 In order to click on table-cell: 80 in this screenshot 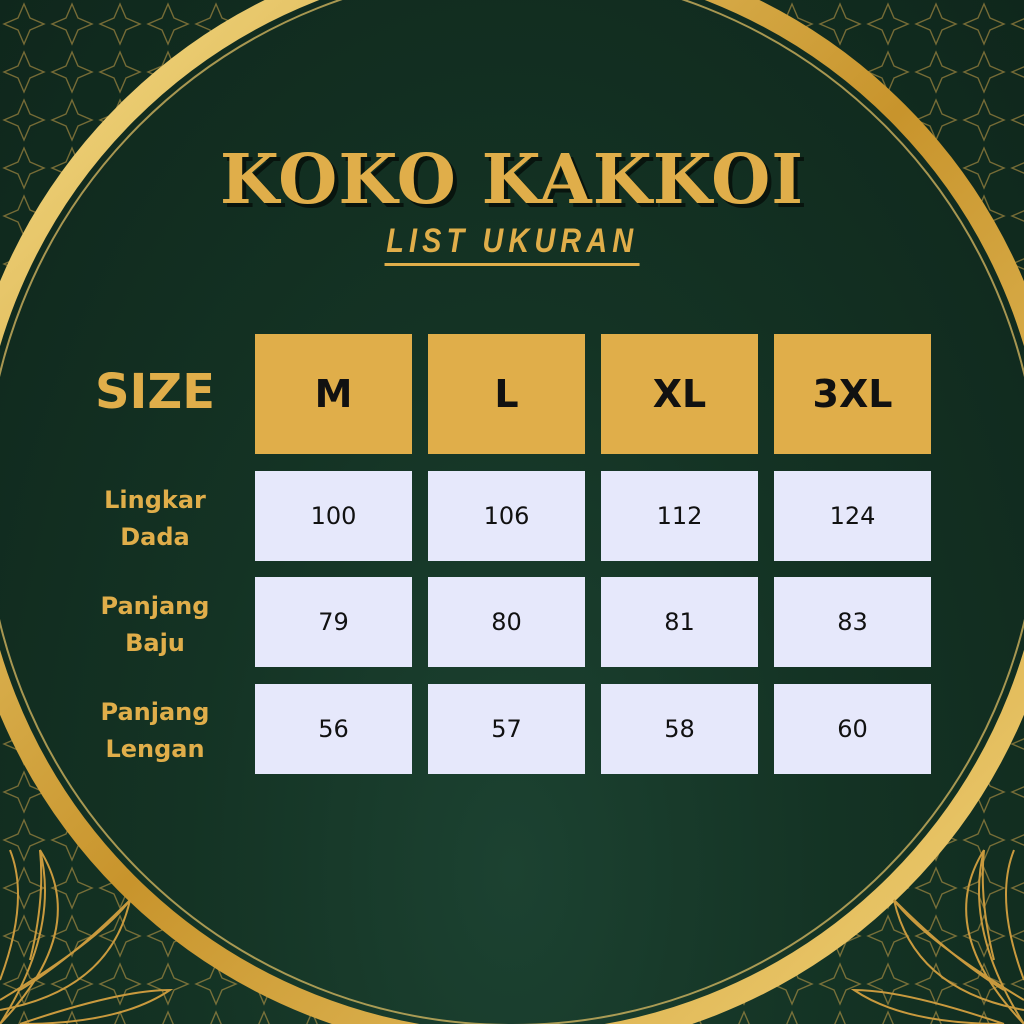, I will do `click(506, 622)`.